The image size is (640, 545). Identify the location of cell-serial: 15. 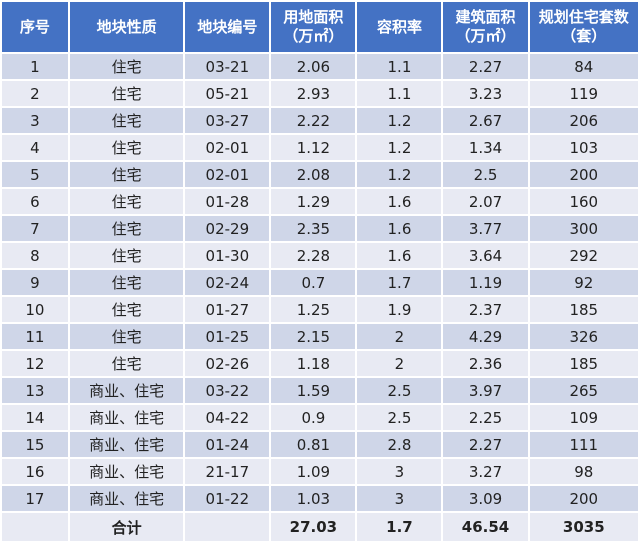
(35, 444).